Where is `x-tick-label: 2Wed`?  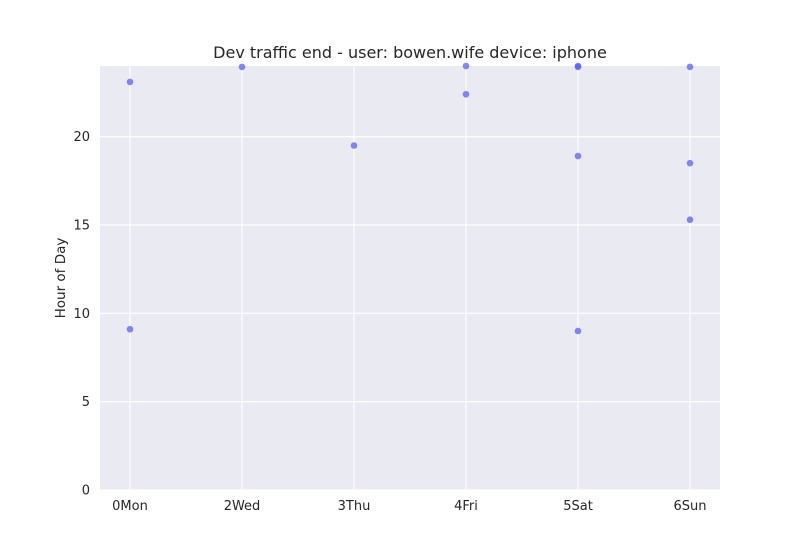 x-tick-label: 2Wed is located at coordinates (242, 506).